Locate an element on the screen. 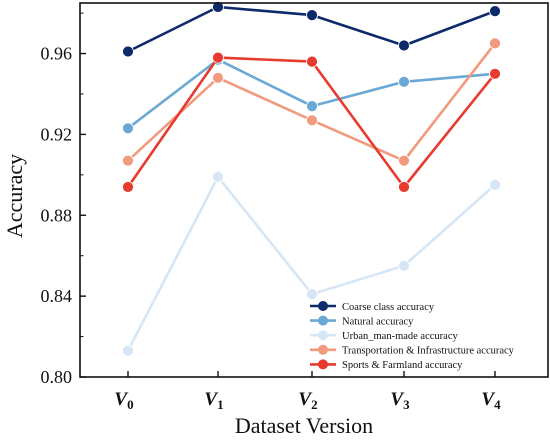  y-tick-label: 0.92 is located at coordinates (57, 134).